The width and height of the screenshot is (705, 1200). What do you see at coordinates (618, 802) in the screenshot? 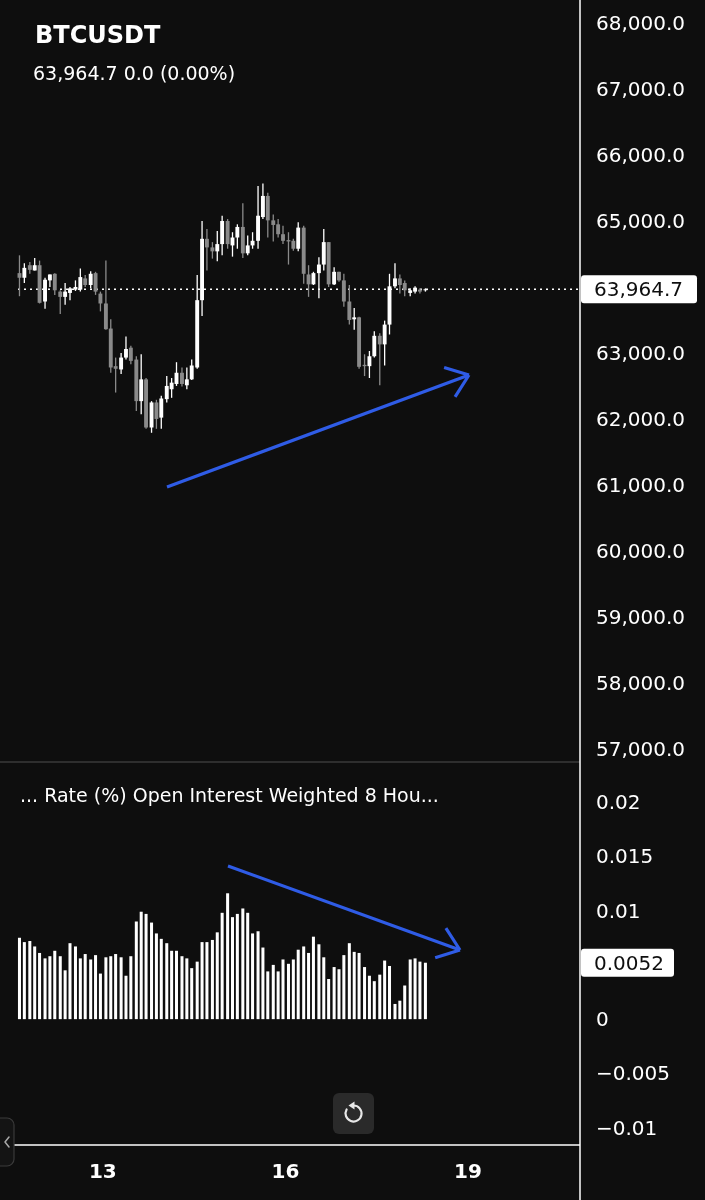
I see `y-tick-label: 0.02` at bounding box center [618, 802].